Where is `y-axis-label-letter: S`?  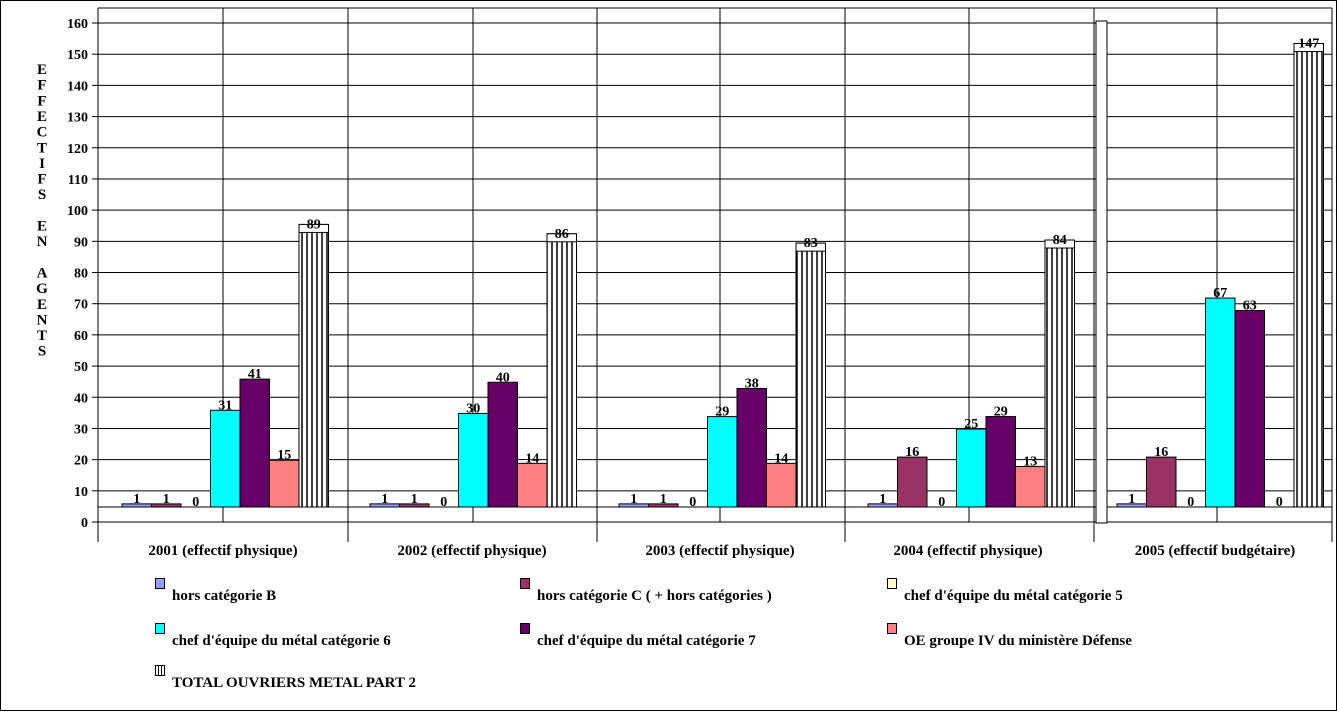 y-axis-label-letter: S is located at coordinates (42, 195).